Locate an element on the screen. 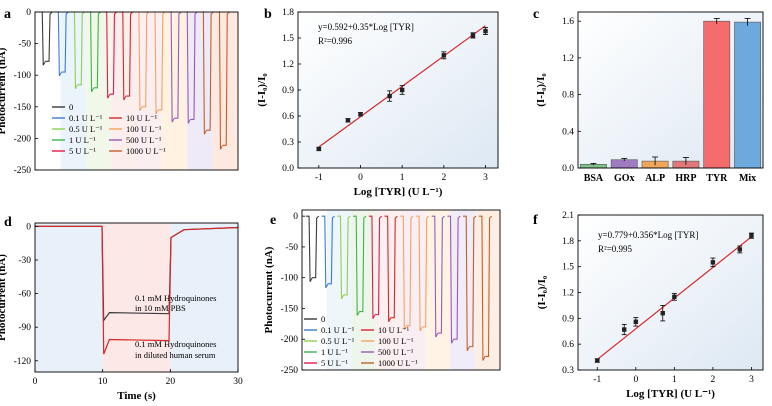  panel-d-annotation-pbs: 0.1 mM Hydroquinones is located at coordinates (175, 298).